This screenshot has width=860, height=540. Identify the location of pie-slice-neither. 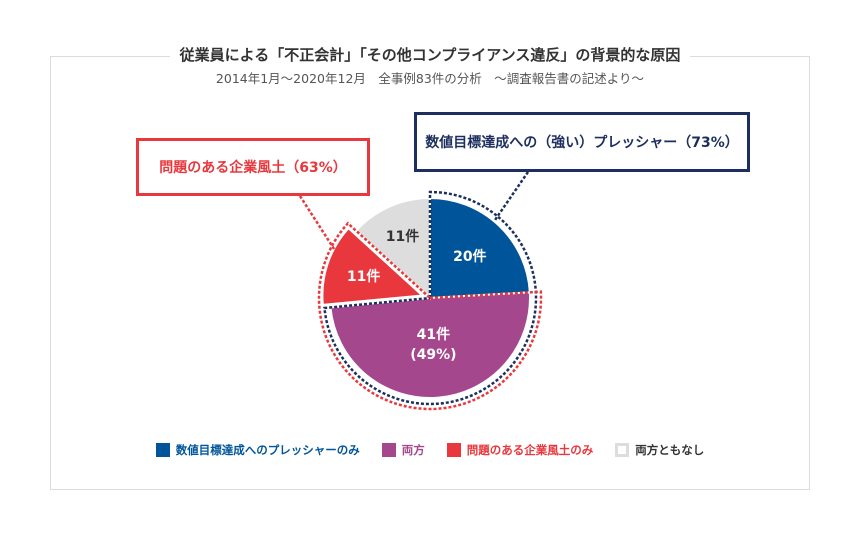
(392, 248).